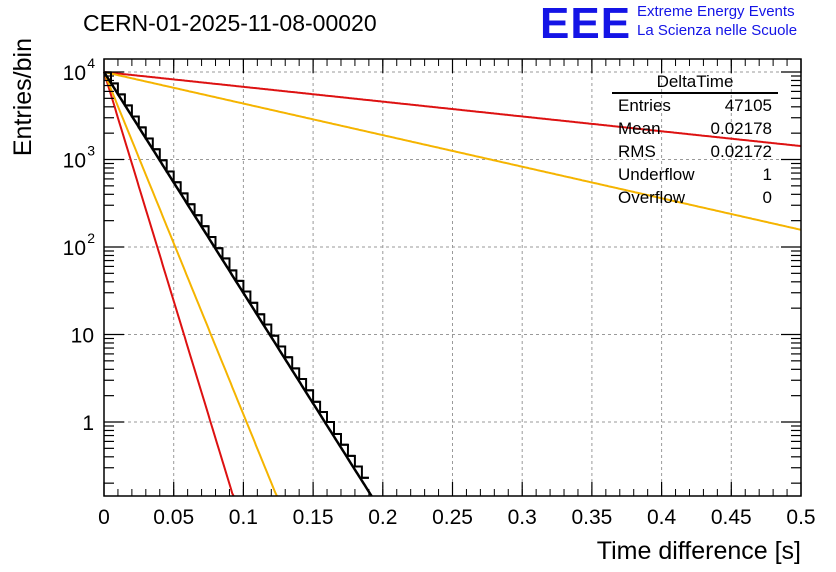 This screenshot has height=572, width=836. What do you see at coordinates (800, 517) in the screenshot?
I see `x-tick-label: 0.5` at bounding box center [800, 517].